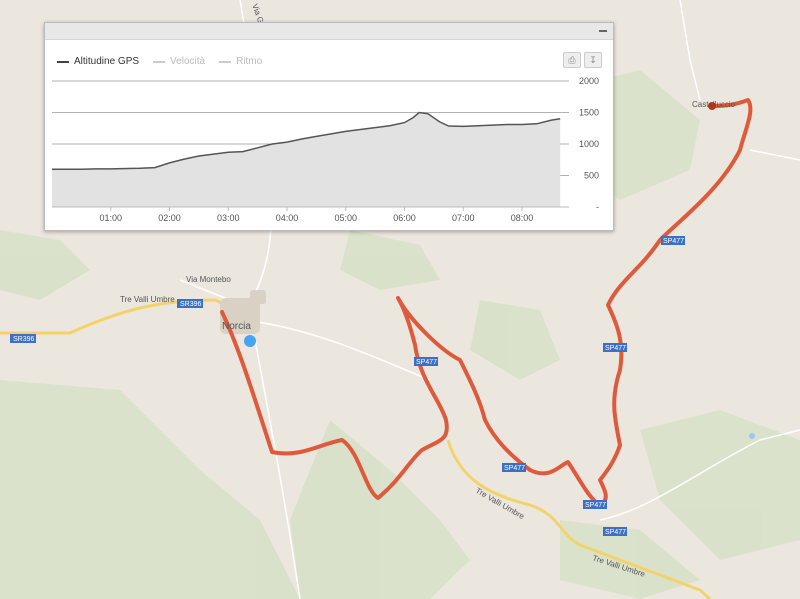 The height and width of the screenshot is (599, 800). I want to click on legend-item-pace: Ritmo, so click(240, 61).